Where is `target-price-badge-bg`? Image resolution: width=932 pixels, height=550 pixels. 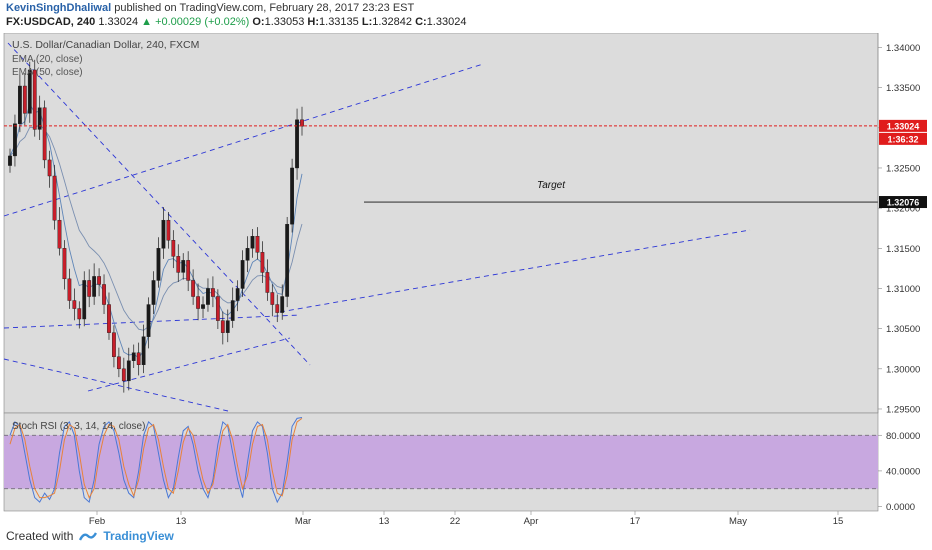
target-price-badge-bg is located at coordinates (903, 202).